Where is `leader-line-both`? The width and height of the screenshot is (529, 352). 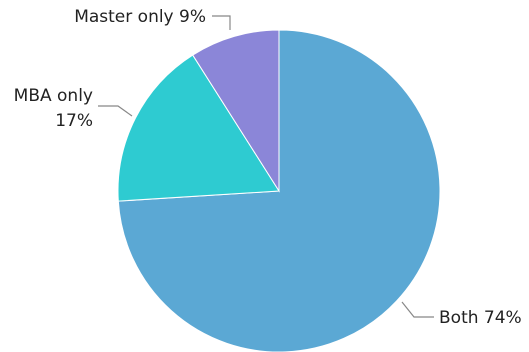
leader-line-both is located at coordinates (417, 309).